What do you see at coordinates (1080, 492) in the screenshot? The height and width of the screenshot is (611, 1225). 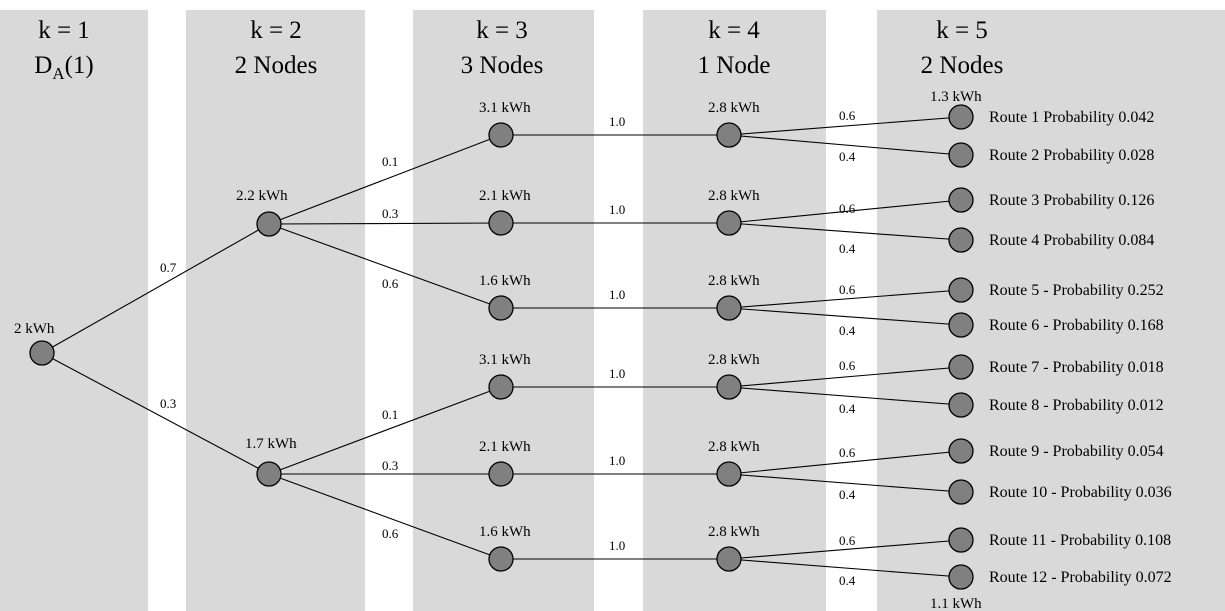 I see `route-label-10: Route 10 - Probability 0.036` at bounding box center [1080, 492].